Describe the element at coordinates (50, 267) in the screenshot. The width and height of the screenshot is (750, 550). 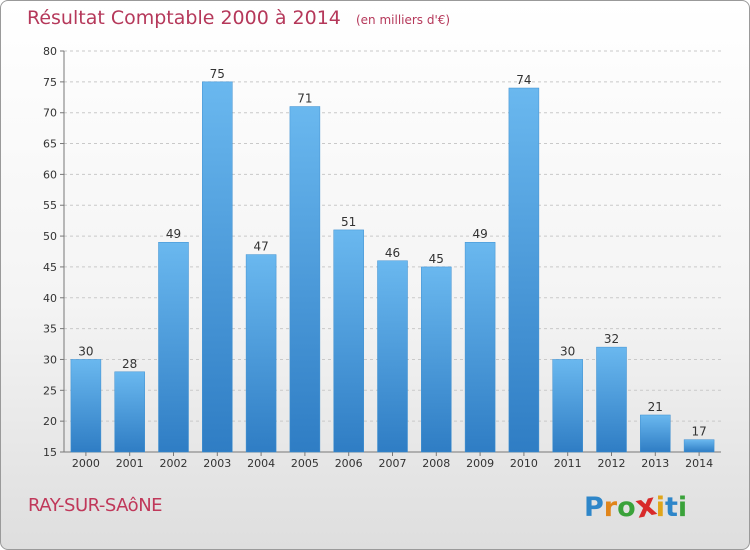
I see `y-tick-label: 45` at that location.